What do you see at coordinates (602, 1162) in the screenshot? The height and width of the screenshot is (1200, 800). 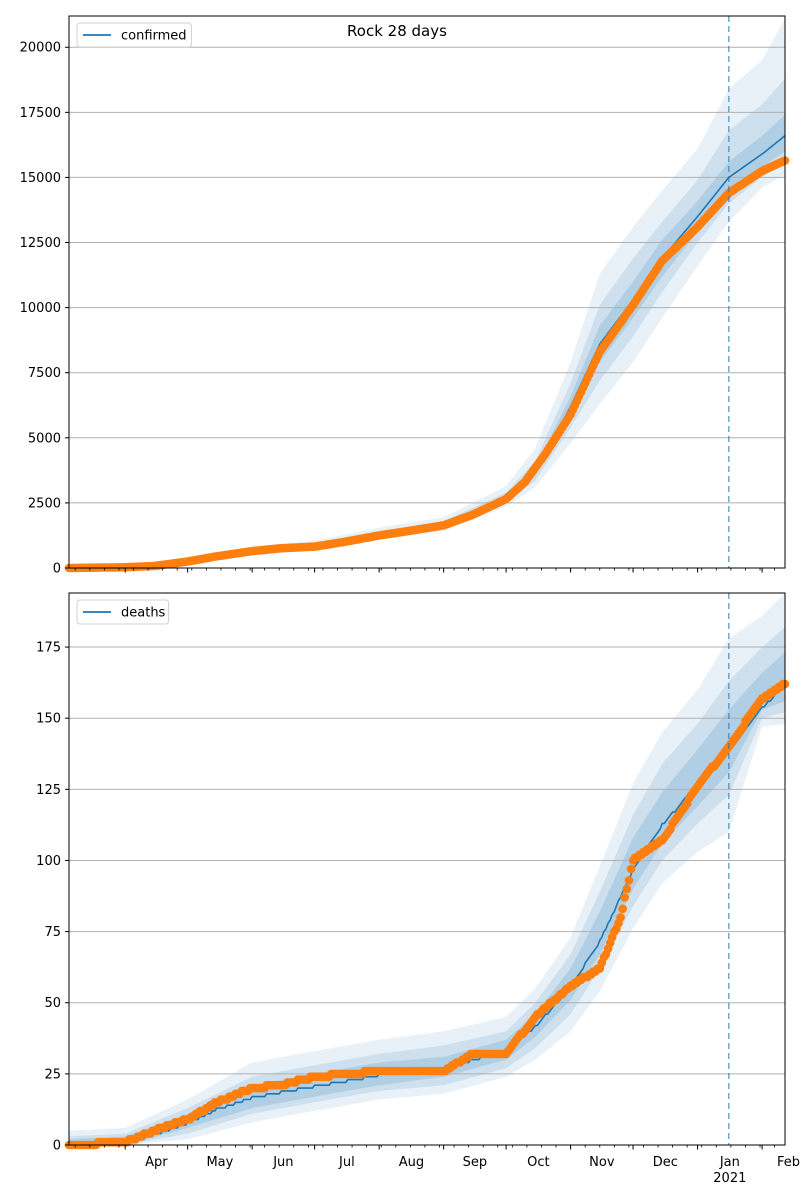 I see `x-tick-label: Nov` at bounding box center [602, 1162].